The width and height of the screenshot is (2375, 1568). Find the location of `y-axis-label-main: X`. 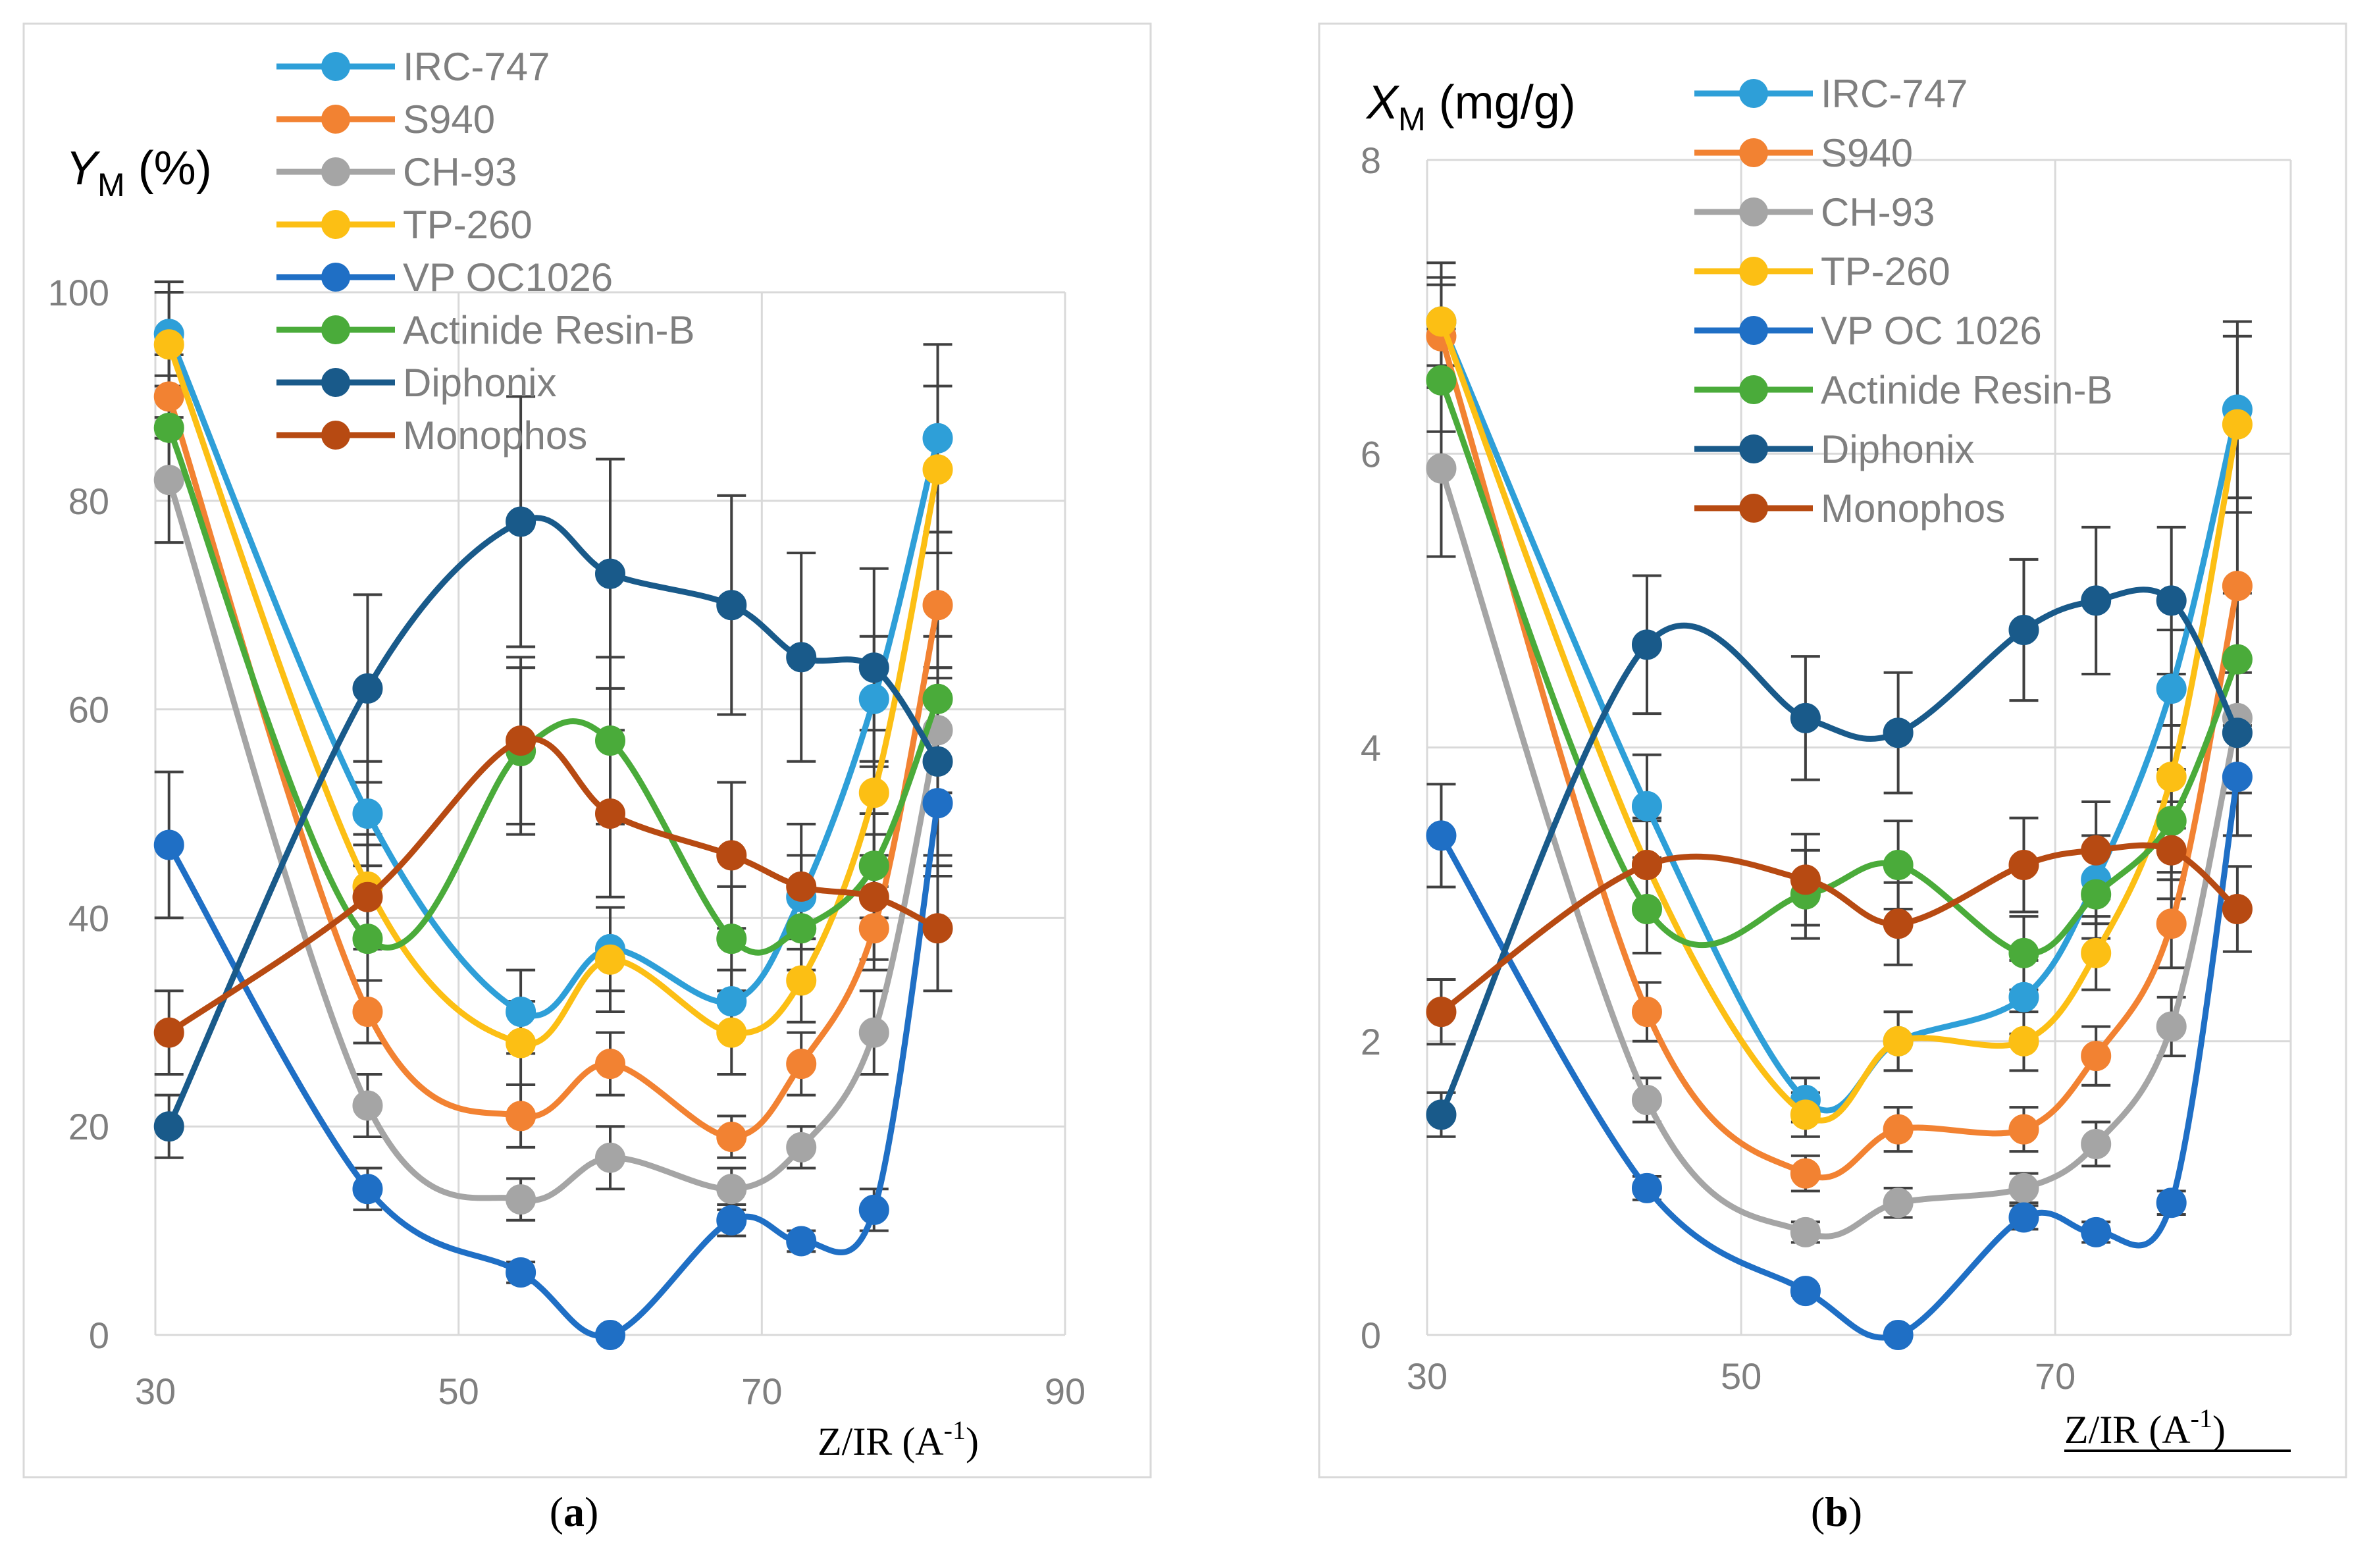

y-axis-label-main: X is located at coordinates (1382, 102).